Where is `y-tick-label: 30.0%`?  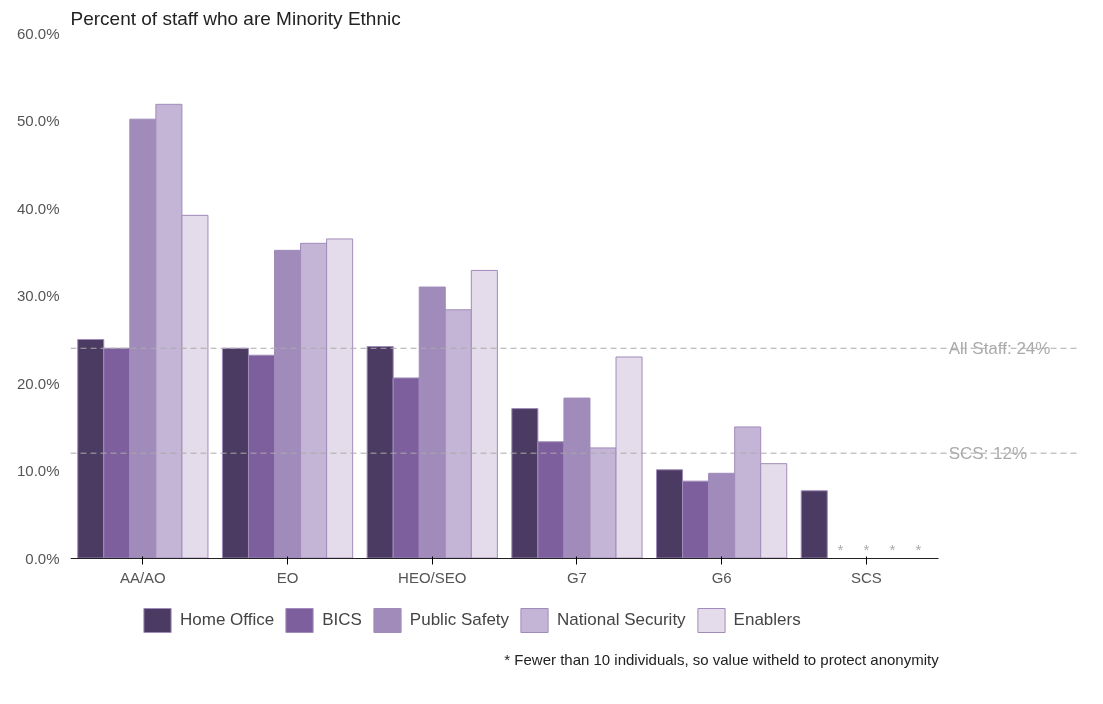
y-tick-label: 30.0% is located at coordinates (38, 296).